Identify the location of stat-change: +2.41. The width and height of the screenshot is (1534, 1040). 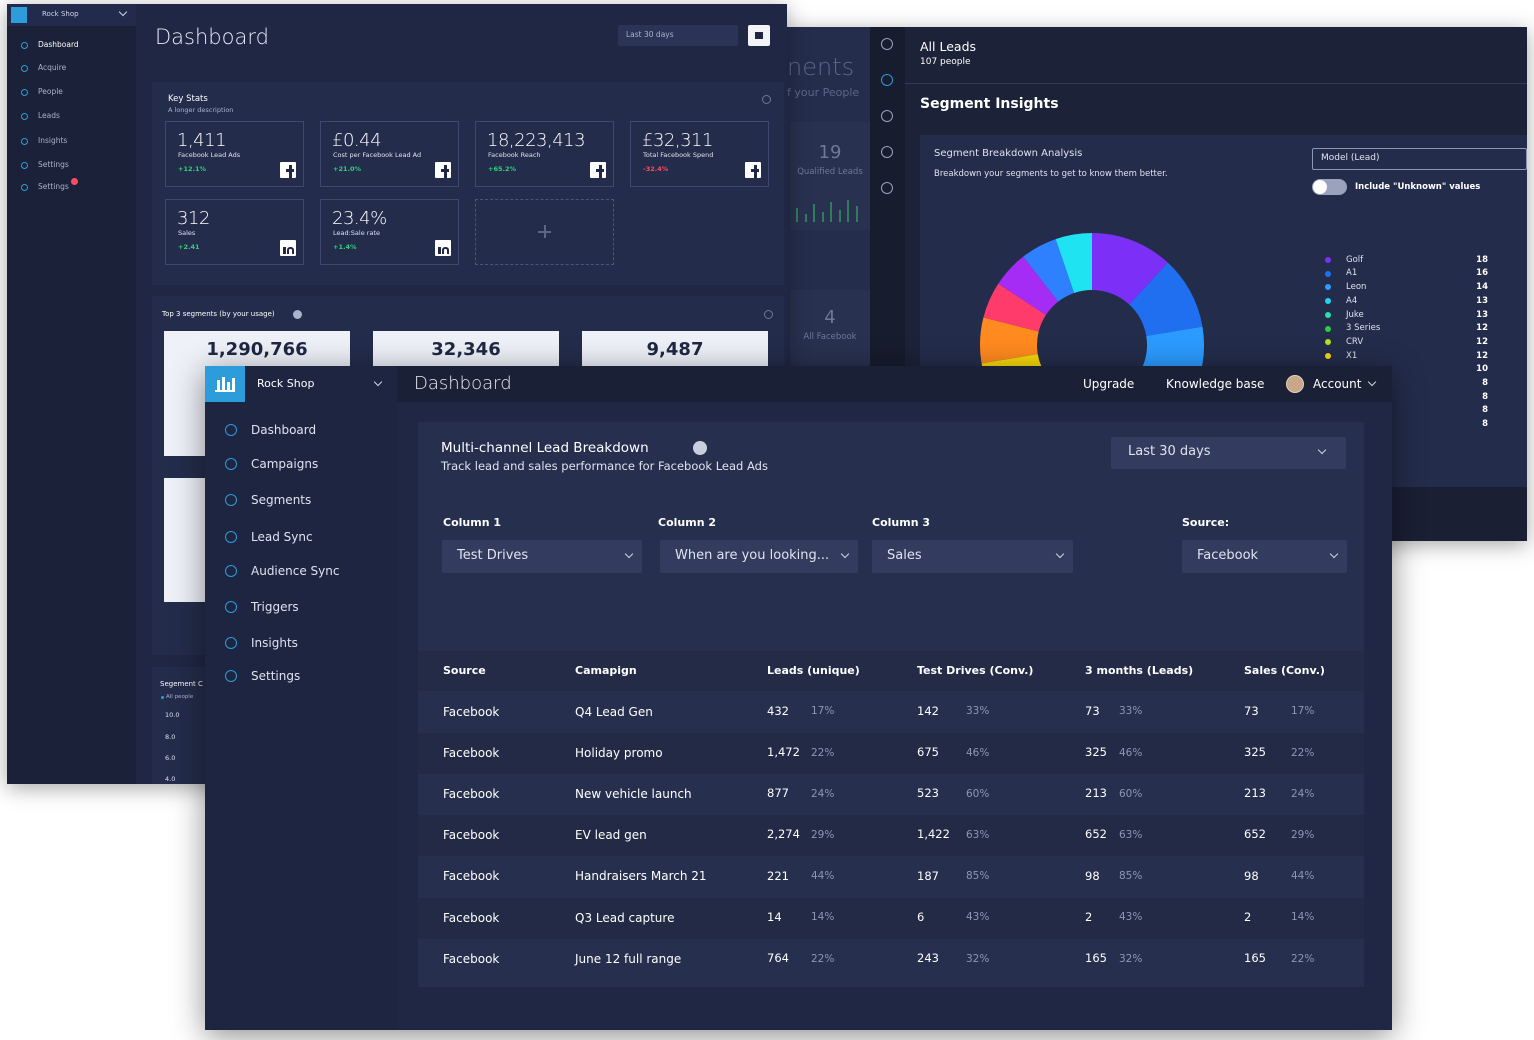
(189, 246).